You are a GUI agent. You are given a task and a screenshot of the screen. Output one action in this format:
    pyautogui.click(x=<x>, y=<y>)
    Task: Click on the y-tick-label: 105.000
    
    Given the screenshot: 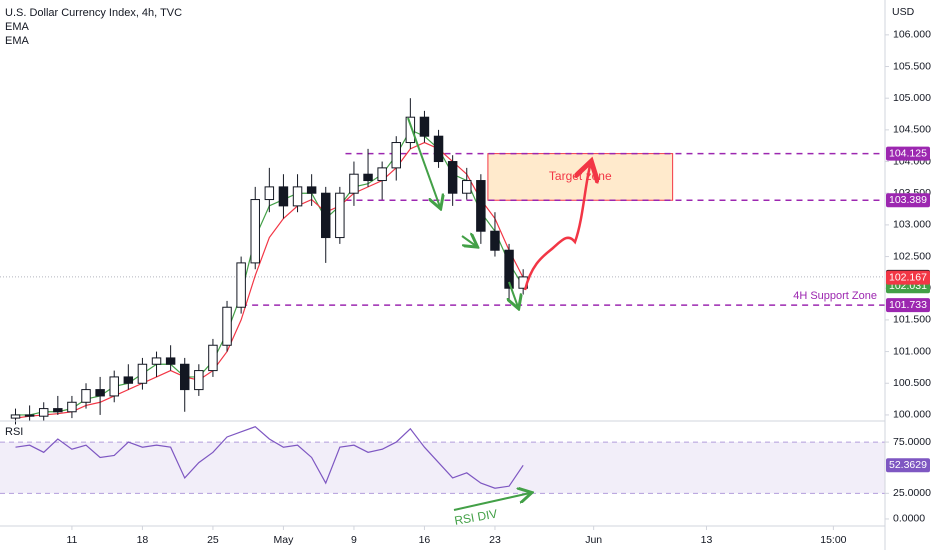 What is the action you would take?
    pyautogui.click(x=912, y=98)
    